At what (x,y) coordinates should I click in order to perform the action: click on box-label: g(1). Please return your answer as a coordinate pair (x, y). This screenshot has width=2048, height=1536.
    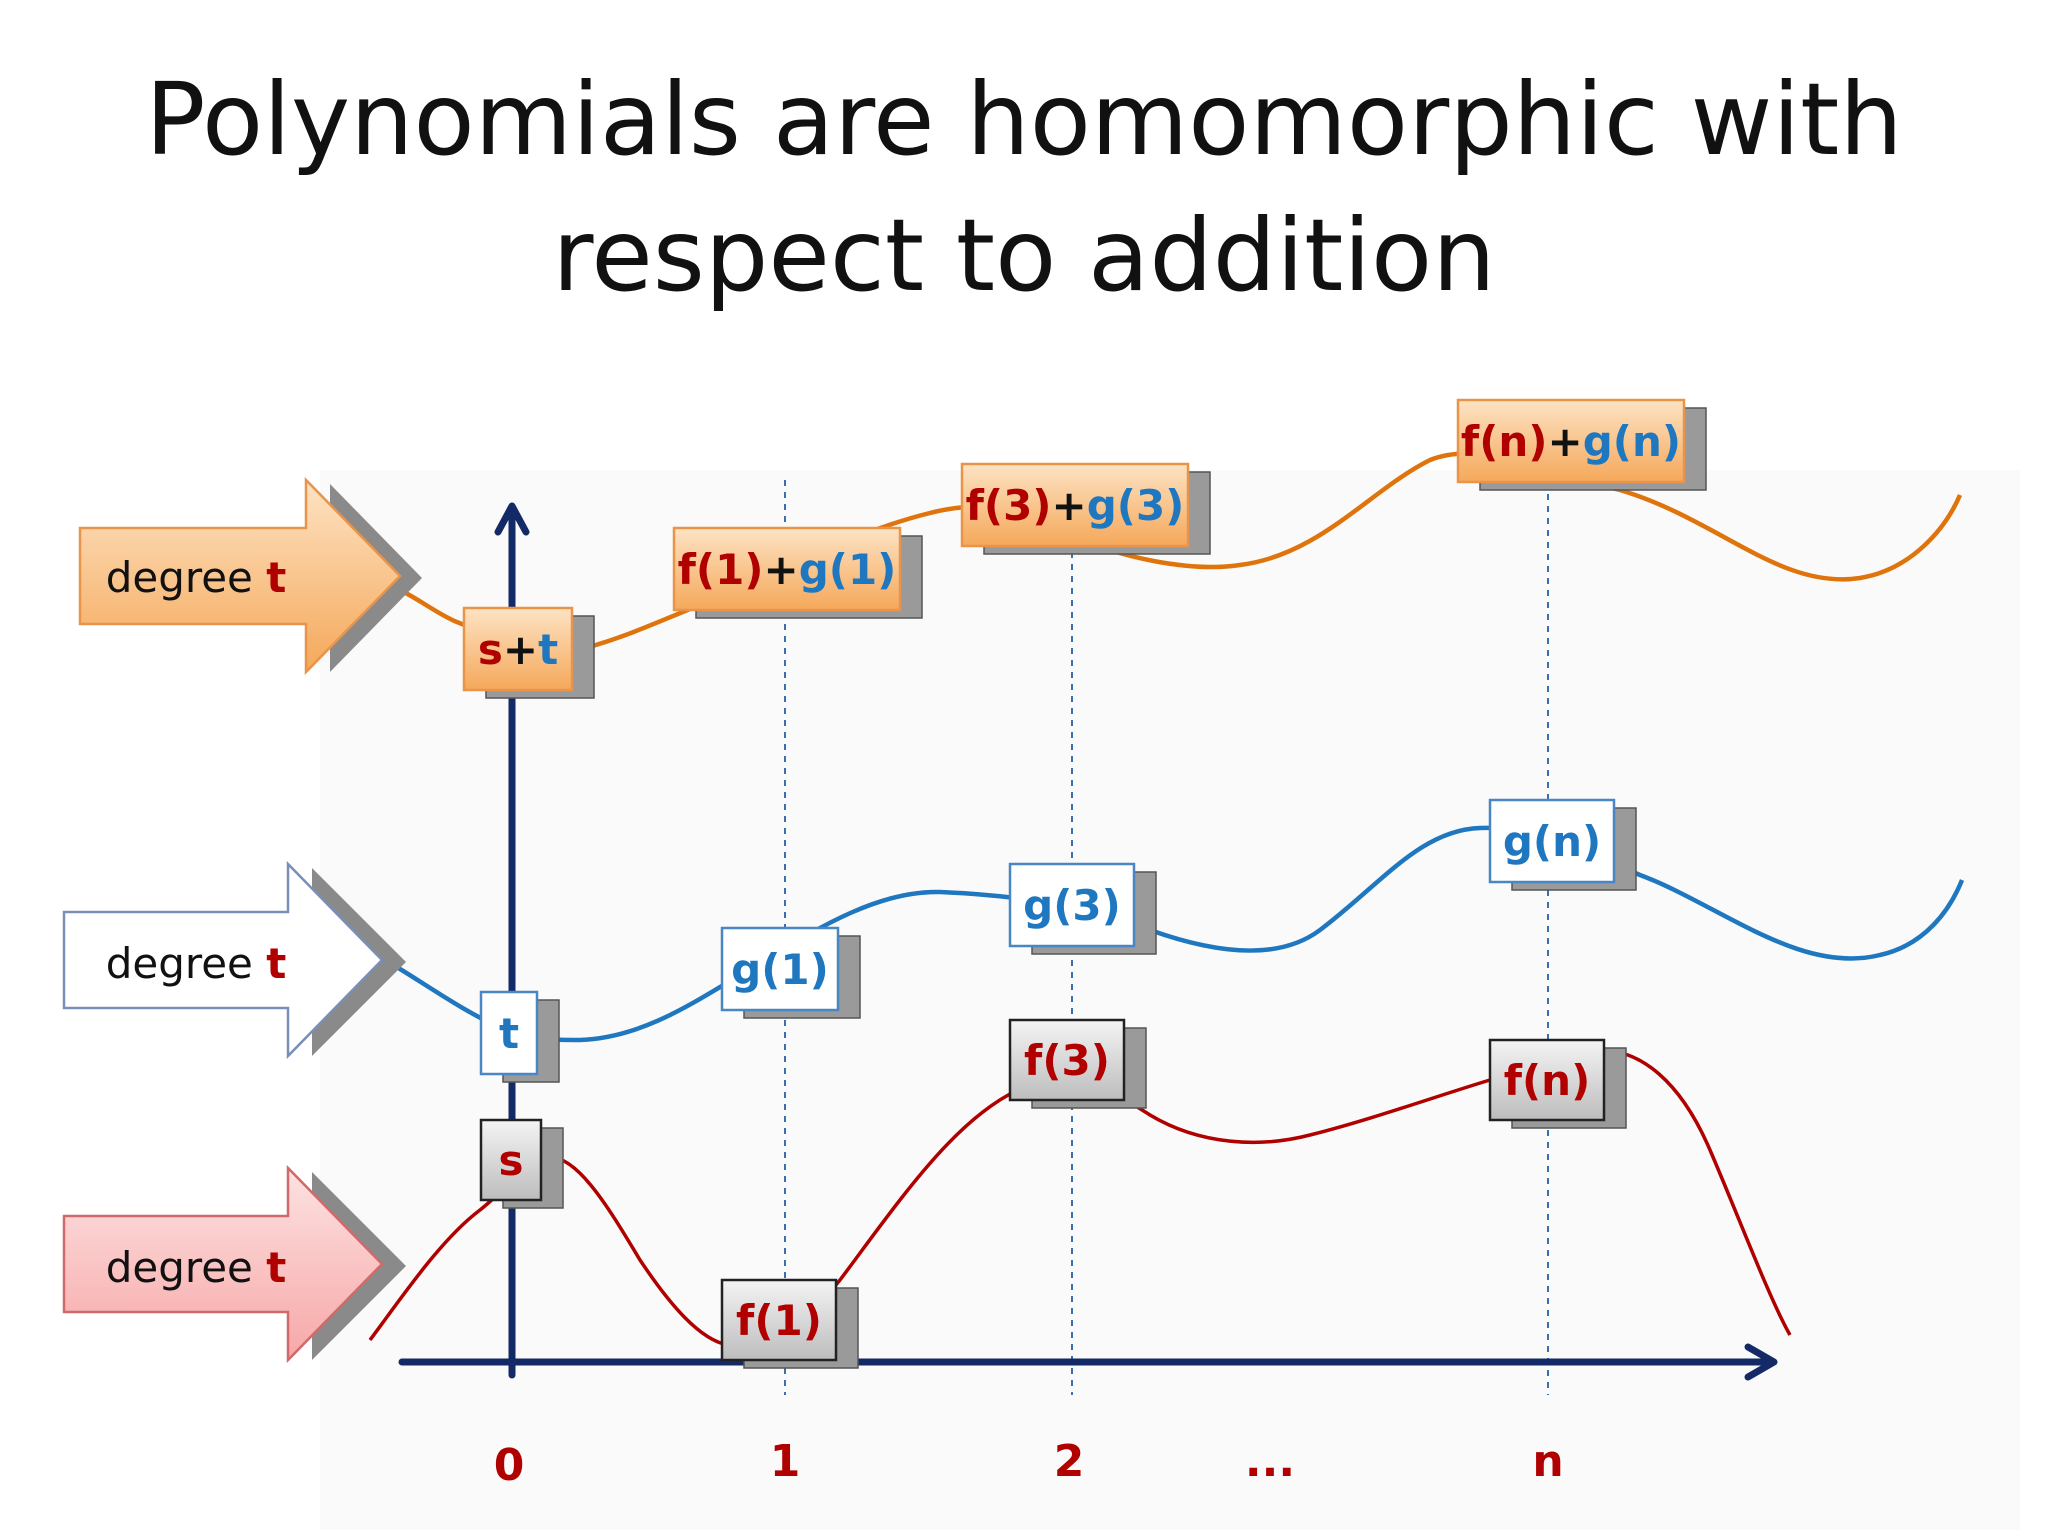
    Looking at the image, I should click on (780, 969).